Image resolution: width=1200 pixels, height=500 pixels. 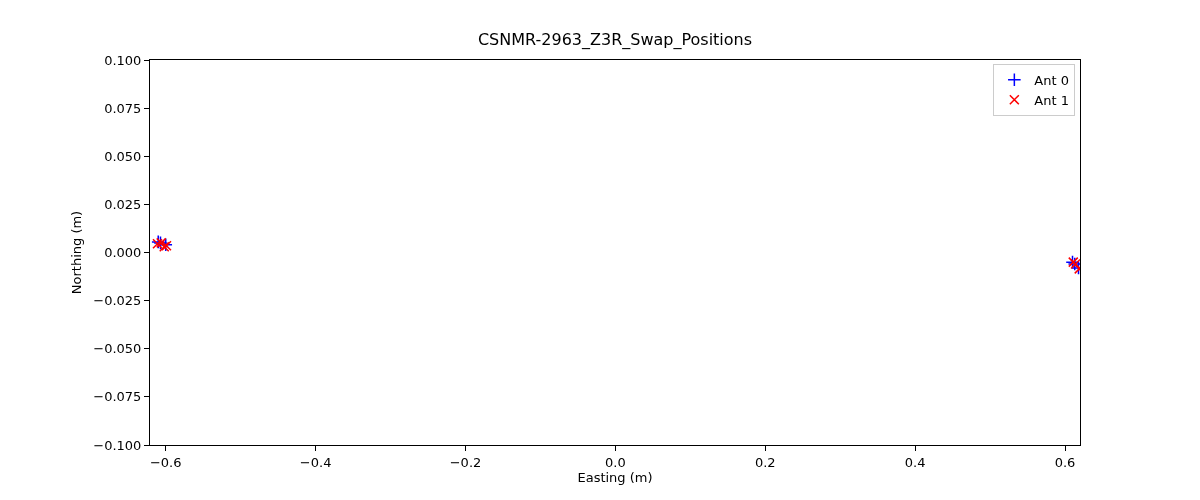 What do you see at coordinates (117, 349) in the screenshot?
I see `y-tick-label: −0.050` at bounding box center [117, 349].